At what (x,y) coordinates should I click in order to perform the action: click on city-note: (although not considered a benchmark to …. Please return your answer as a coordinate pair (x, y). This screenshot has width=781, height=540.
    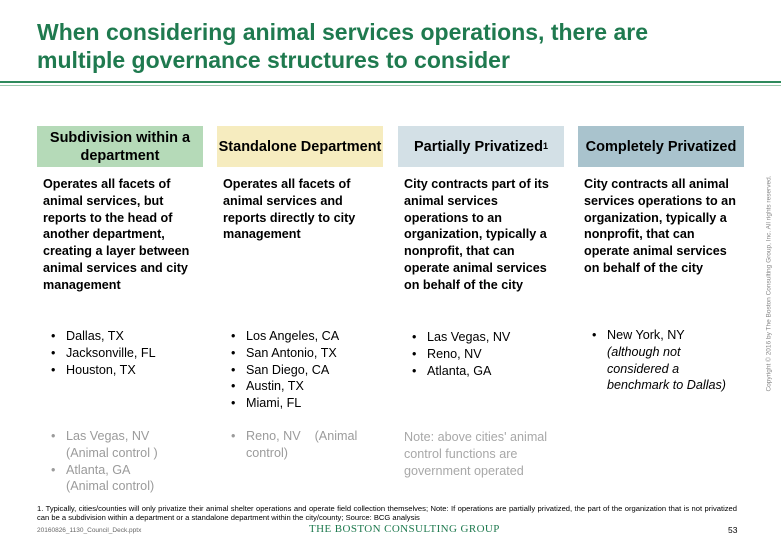
    Looking at the image, I should click on (667, 369).